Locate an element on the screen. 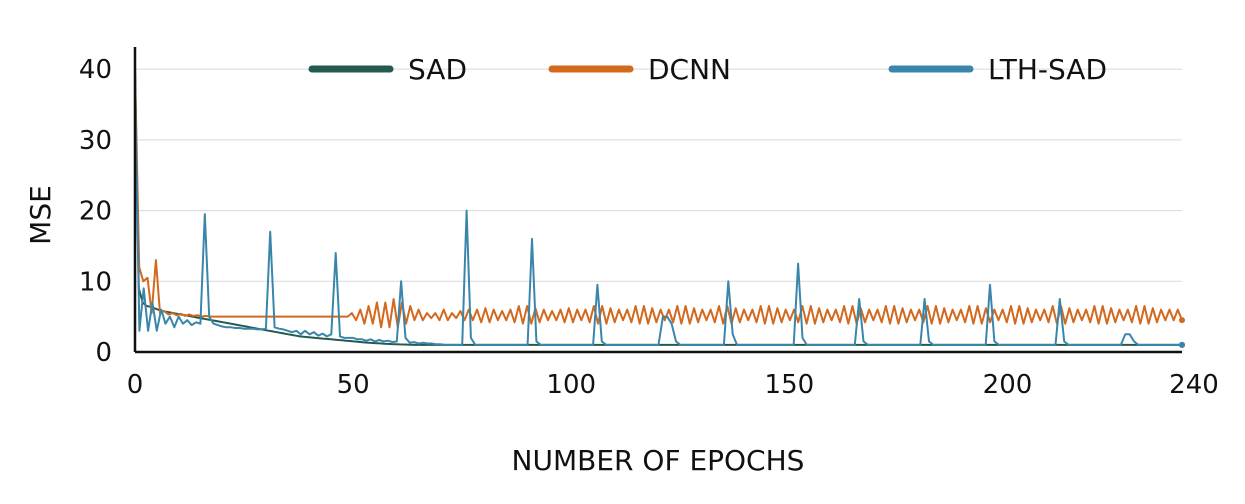 This screenshot has width=1245, height=504. x-tick-labels: 0 50 100 150 200 240 is located at coordinates (673, 385).